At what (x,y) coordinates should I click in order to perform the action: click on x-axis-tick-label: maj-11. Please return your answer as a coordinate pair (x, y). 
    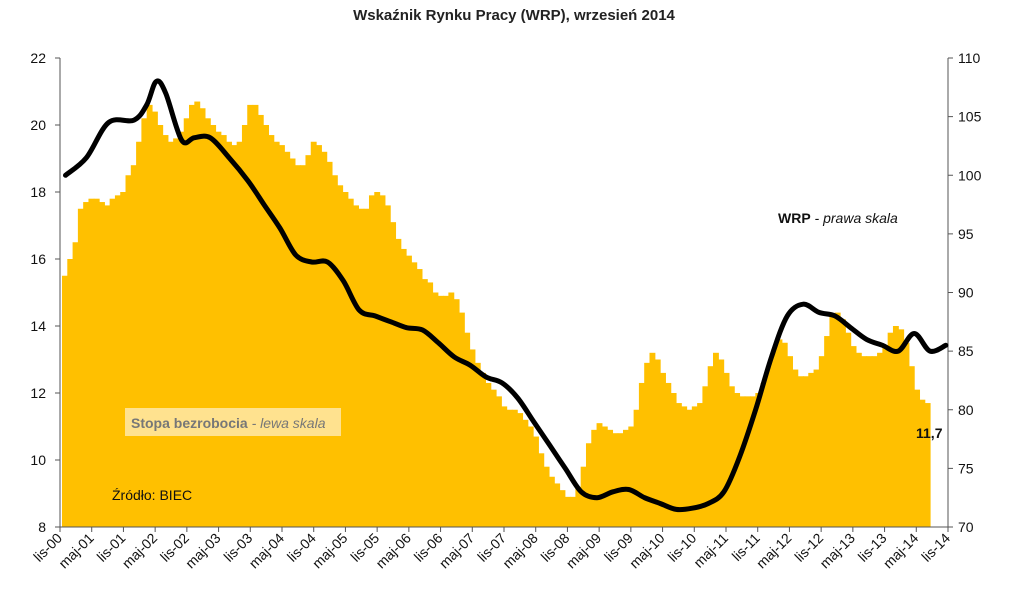
    Looking at the image, I should click on (710, 550).